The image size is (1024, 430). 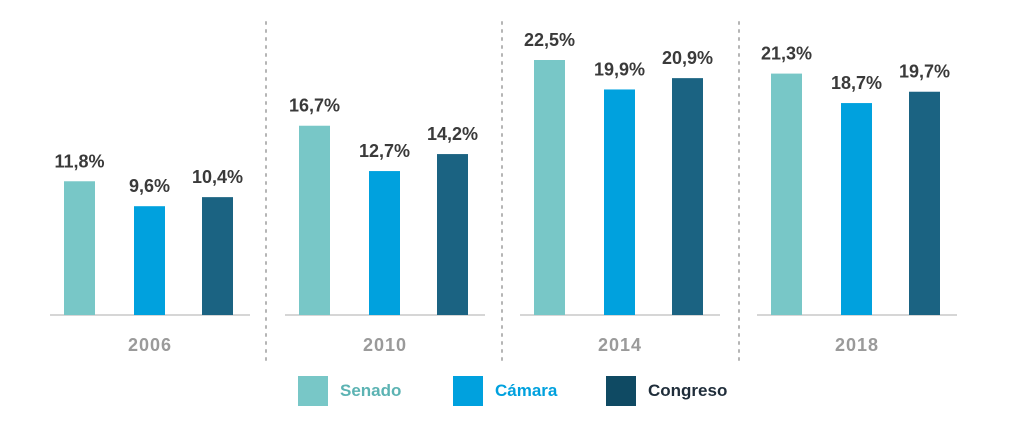 What do you see at coordinates (621, 391) in the screenshot?
I see `legend-swatch-congreso` at bounding box center [621, 391].